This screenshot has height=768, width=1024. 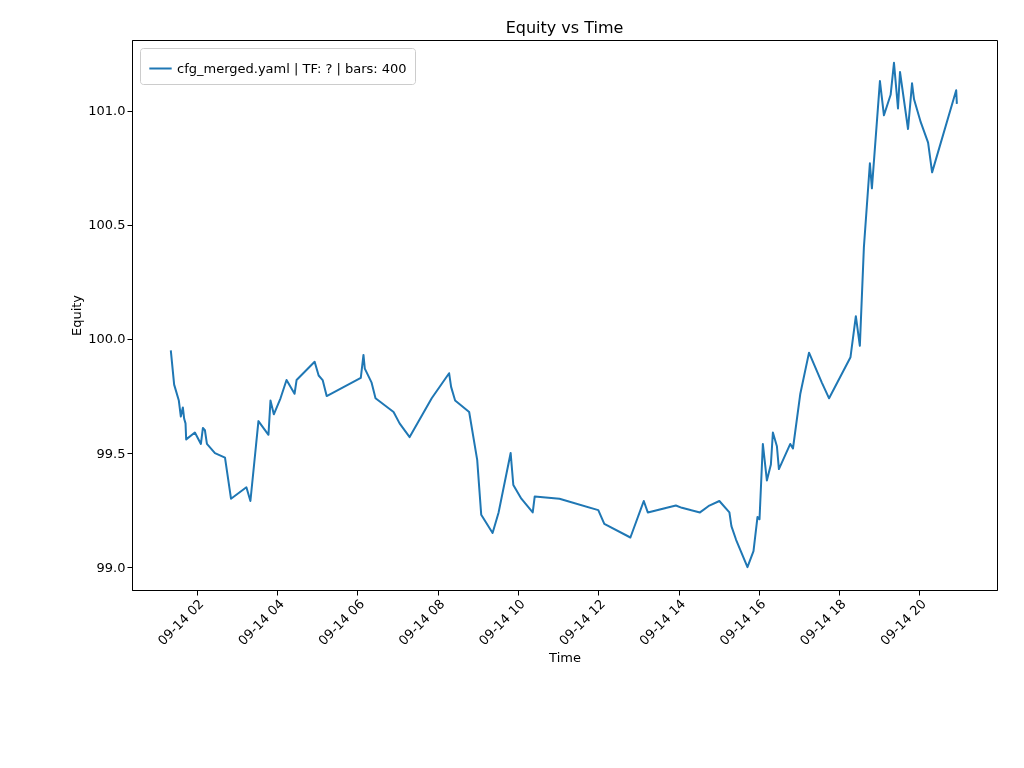 I want to click on y-tick-label: 100.0, so click(x=107, y=339).